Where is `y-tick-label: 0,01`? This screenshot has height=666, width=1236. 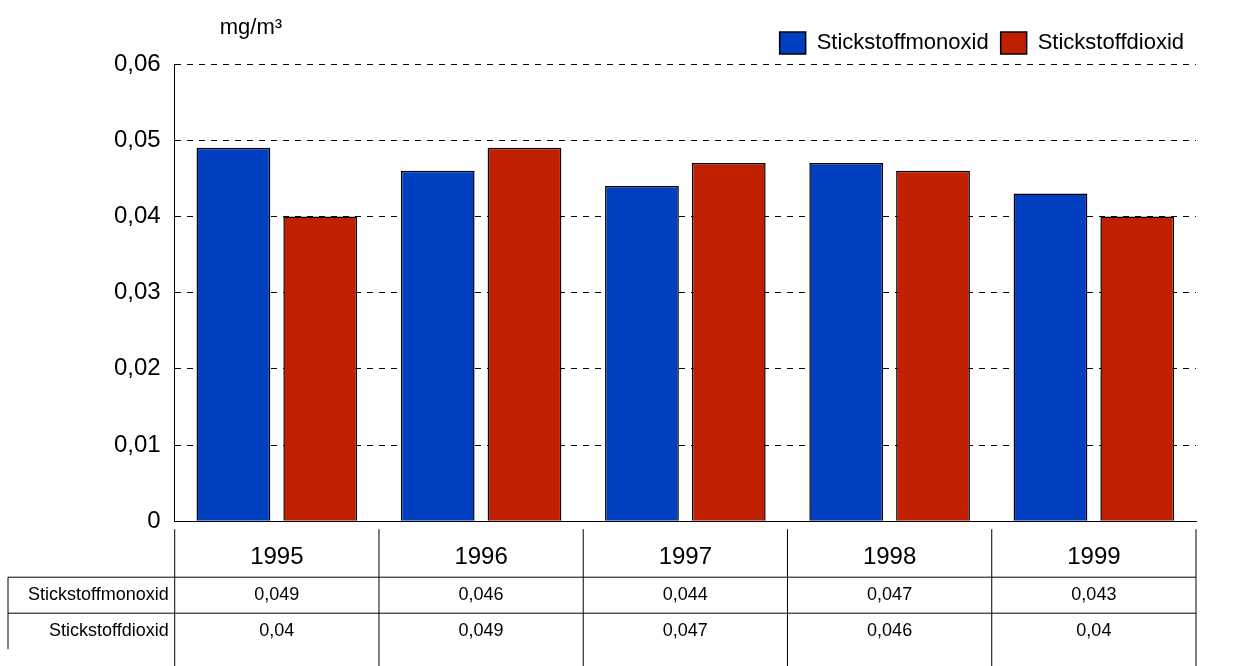
y-tick-label: 0,01 is located at coordinates (137, 443).